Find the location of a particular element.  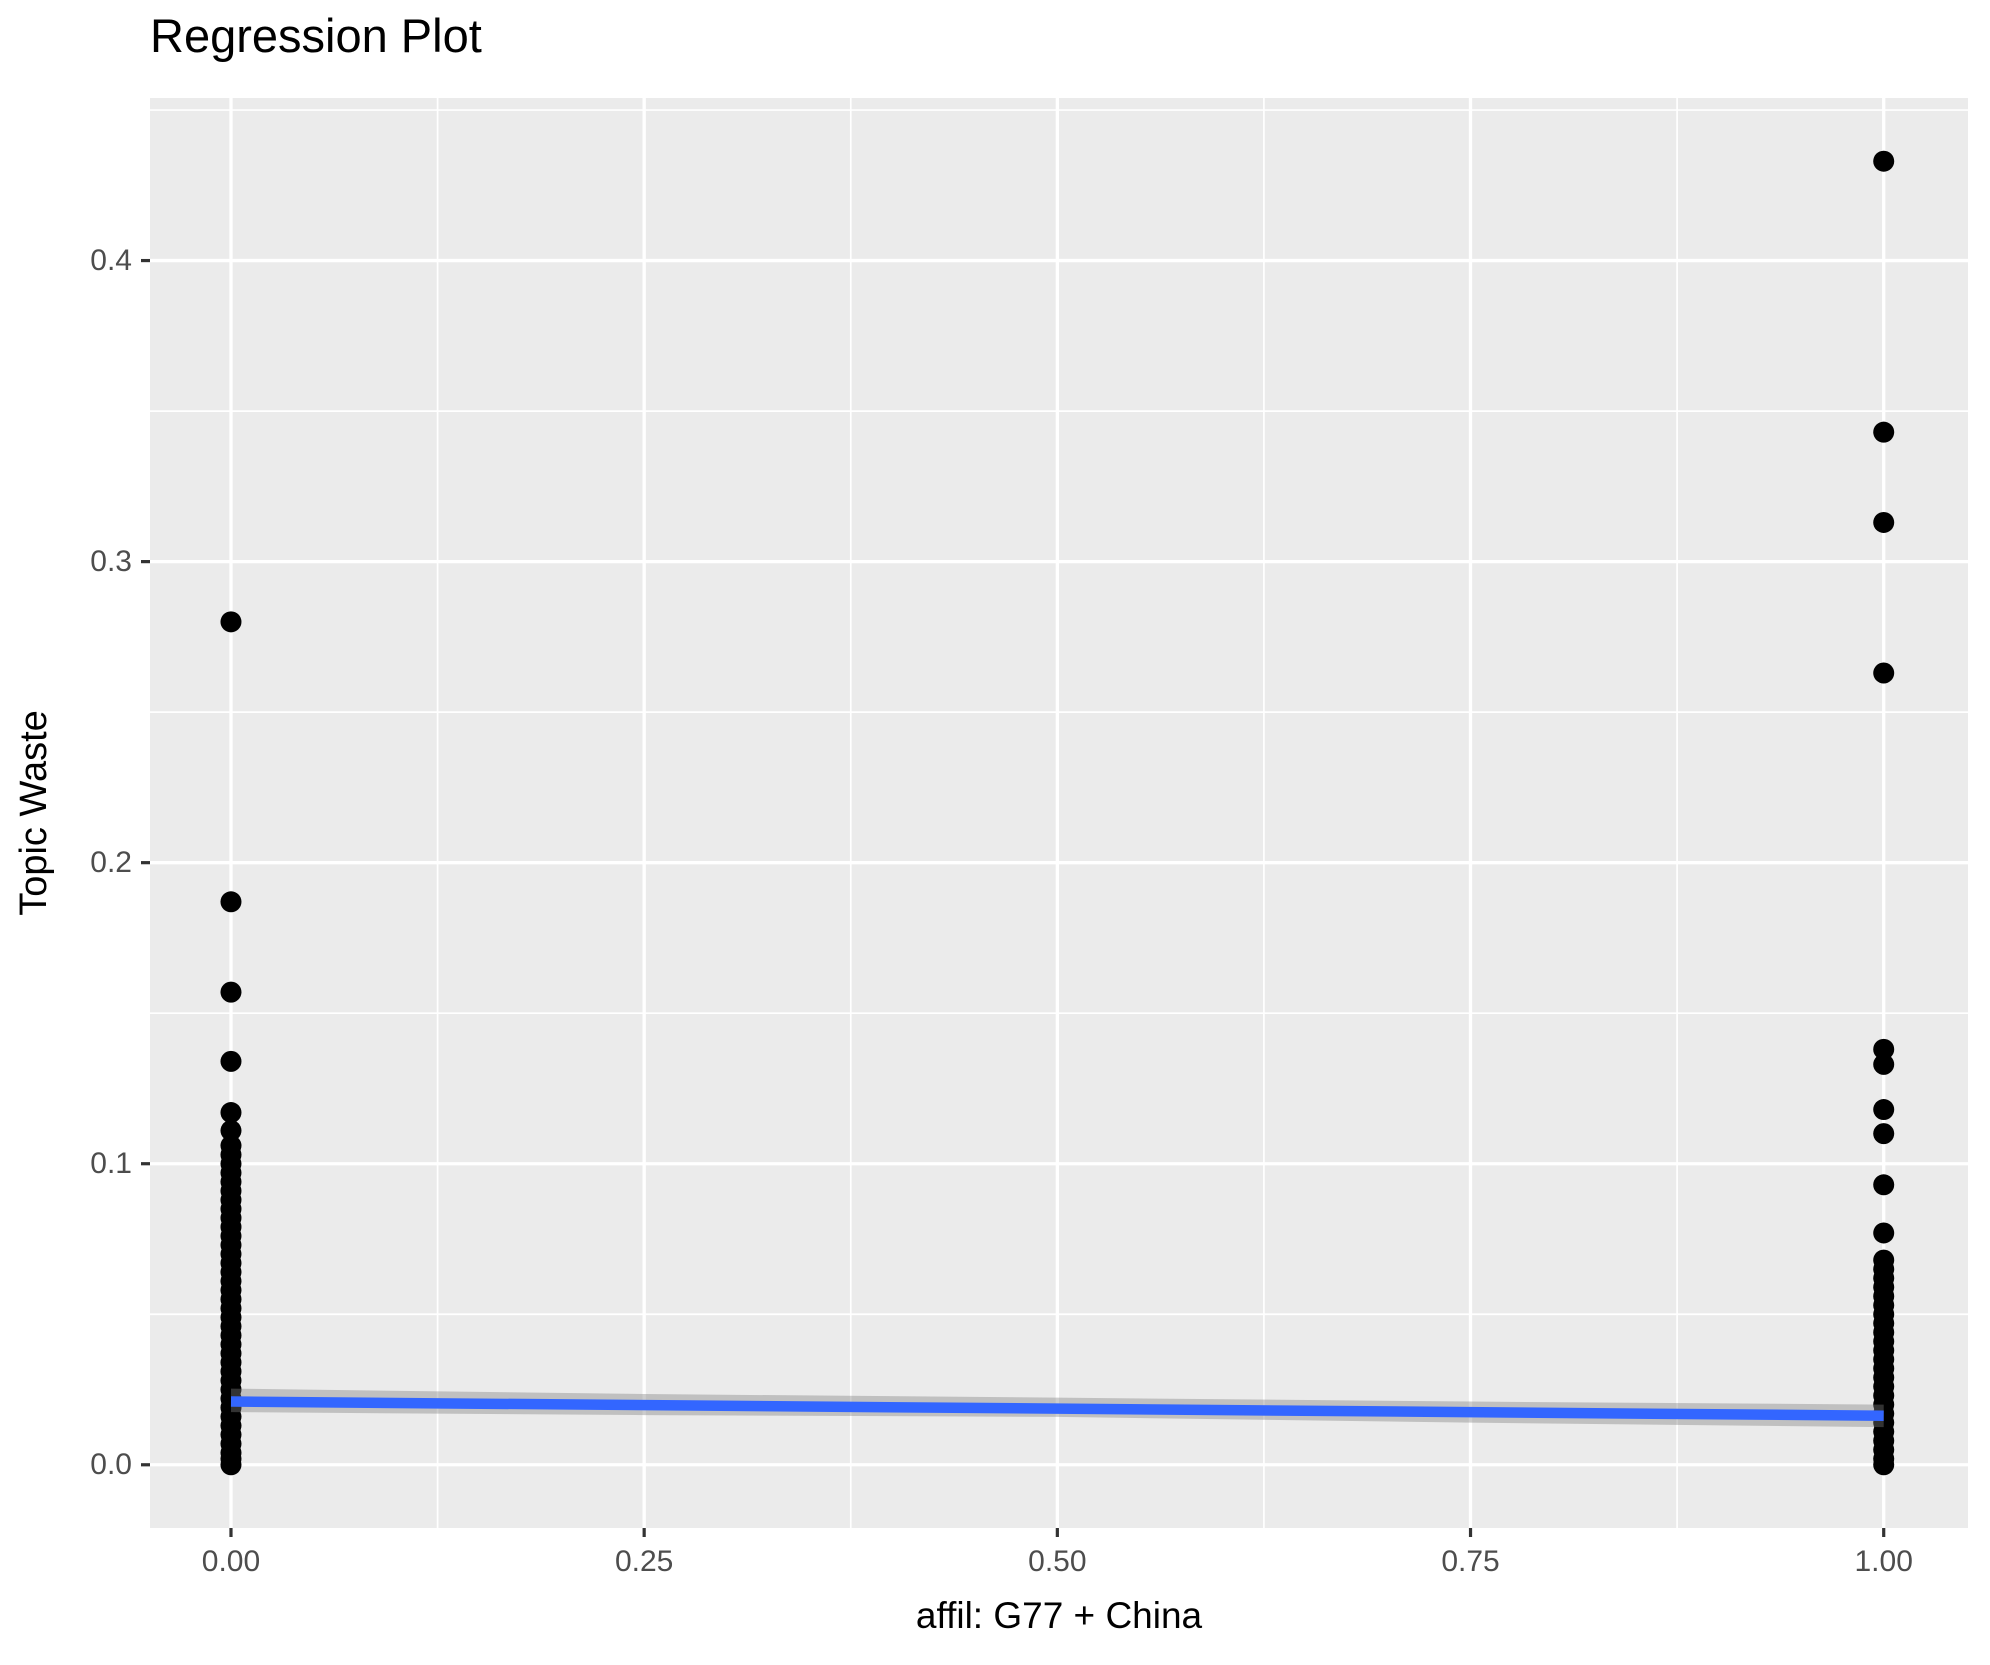

x-axis-title: affil: G77 + China is located at coordinates (1059, 1615).